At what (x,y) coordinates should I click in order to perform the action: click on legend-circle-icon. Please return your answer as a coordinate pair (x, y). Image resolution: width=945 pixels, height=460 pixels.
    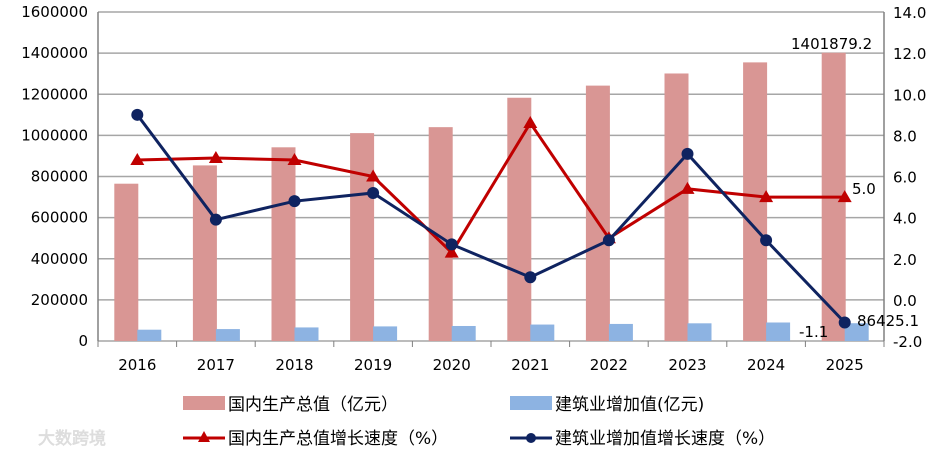
    Looking at the image, I should click on (531, 438).